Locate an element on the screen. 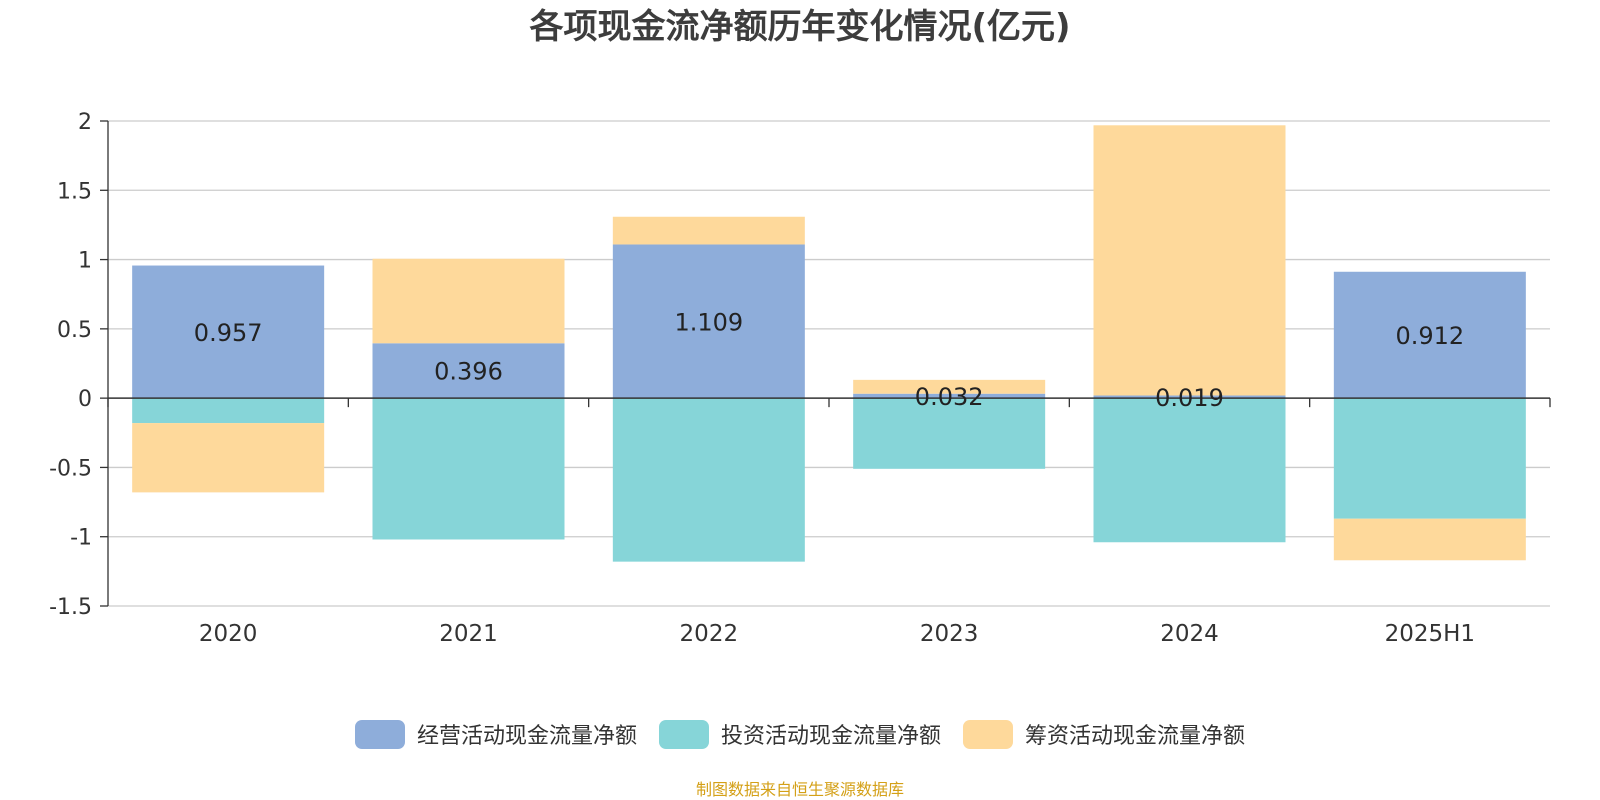 The height and width of the screenshot is (800, 1600). legend-label: 经营活动现金流量净额 is located at coordinates (526, 736).